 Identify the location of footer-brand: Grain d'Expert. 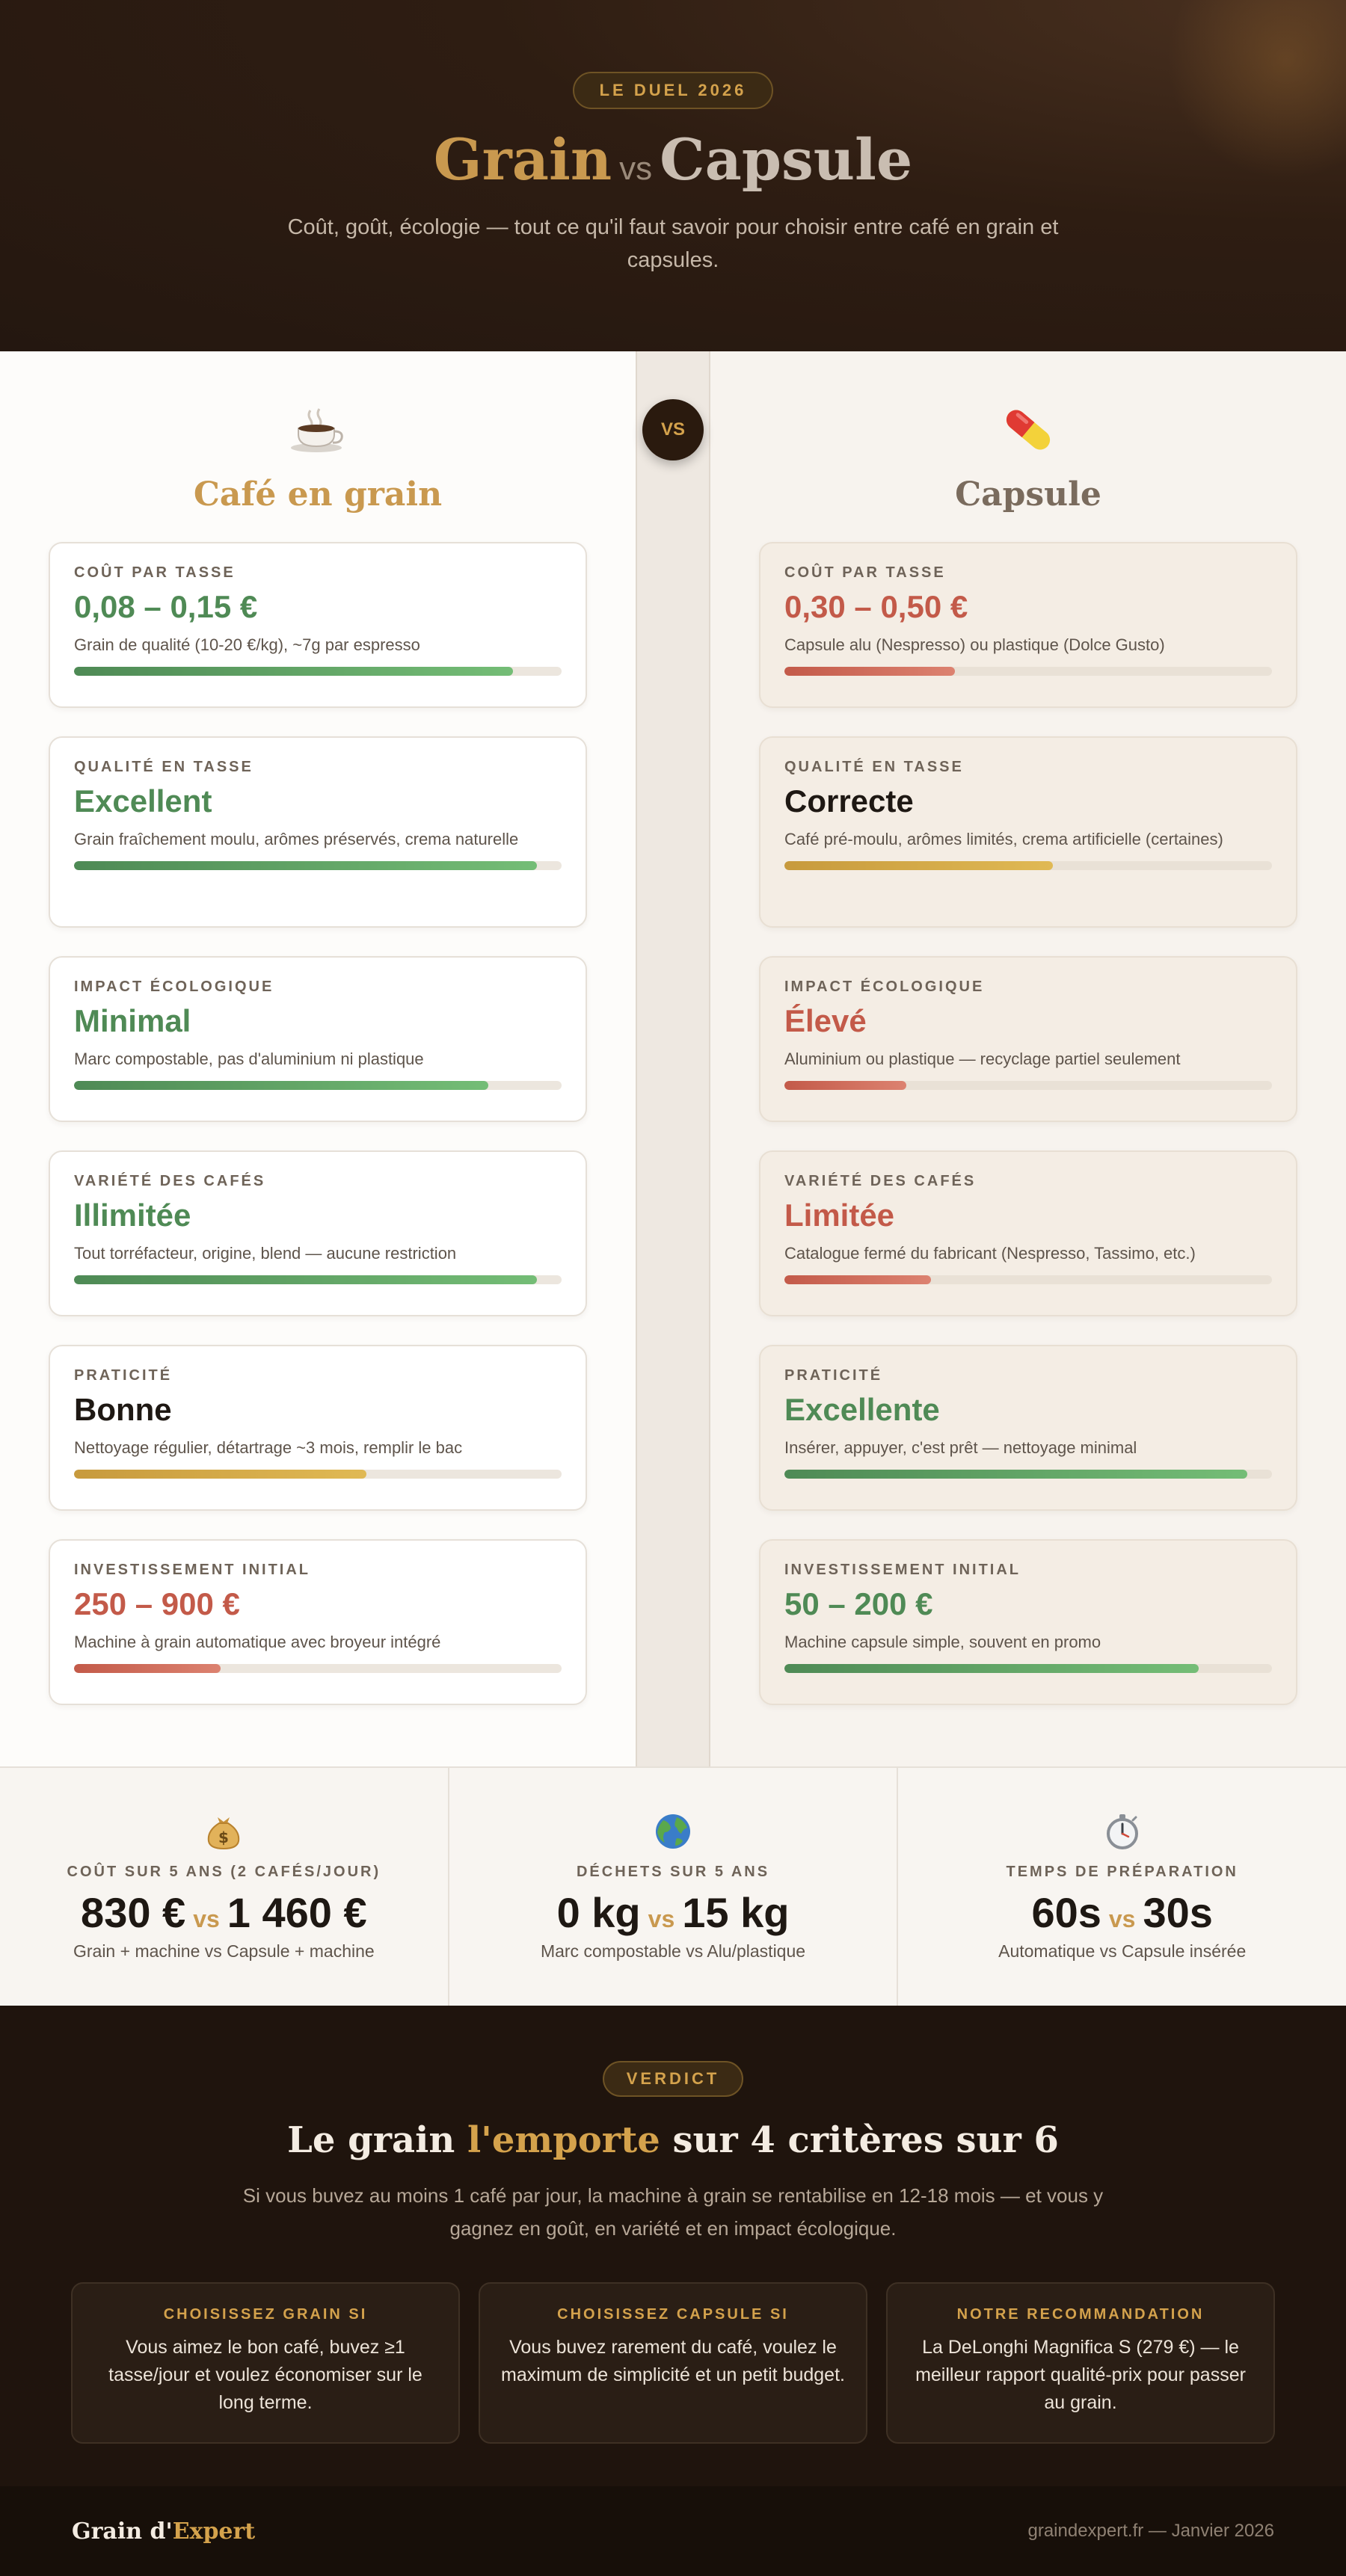
(163, 2531).